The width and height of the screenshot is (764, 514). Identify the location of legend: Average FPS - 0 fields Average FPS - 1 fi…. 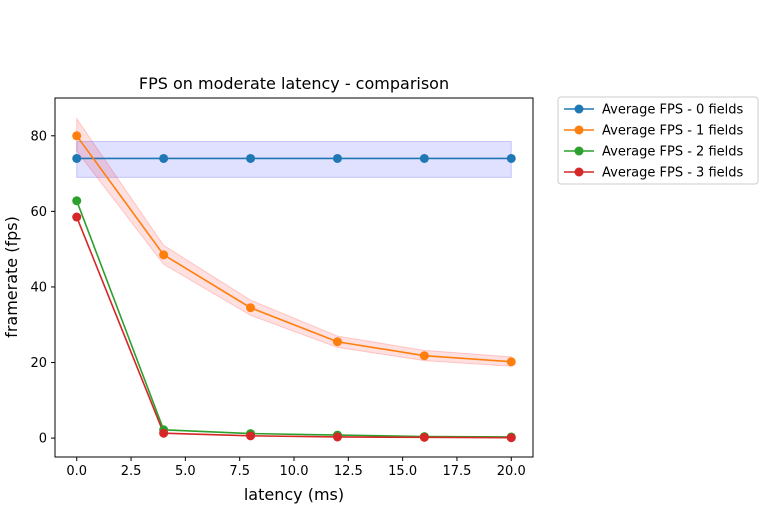
(658, 140).